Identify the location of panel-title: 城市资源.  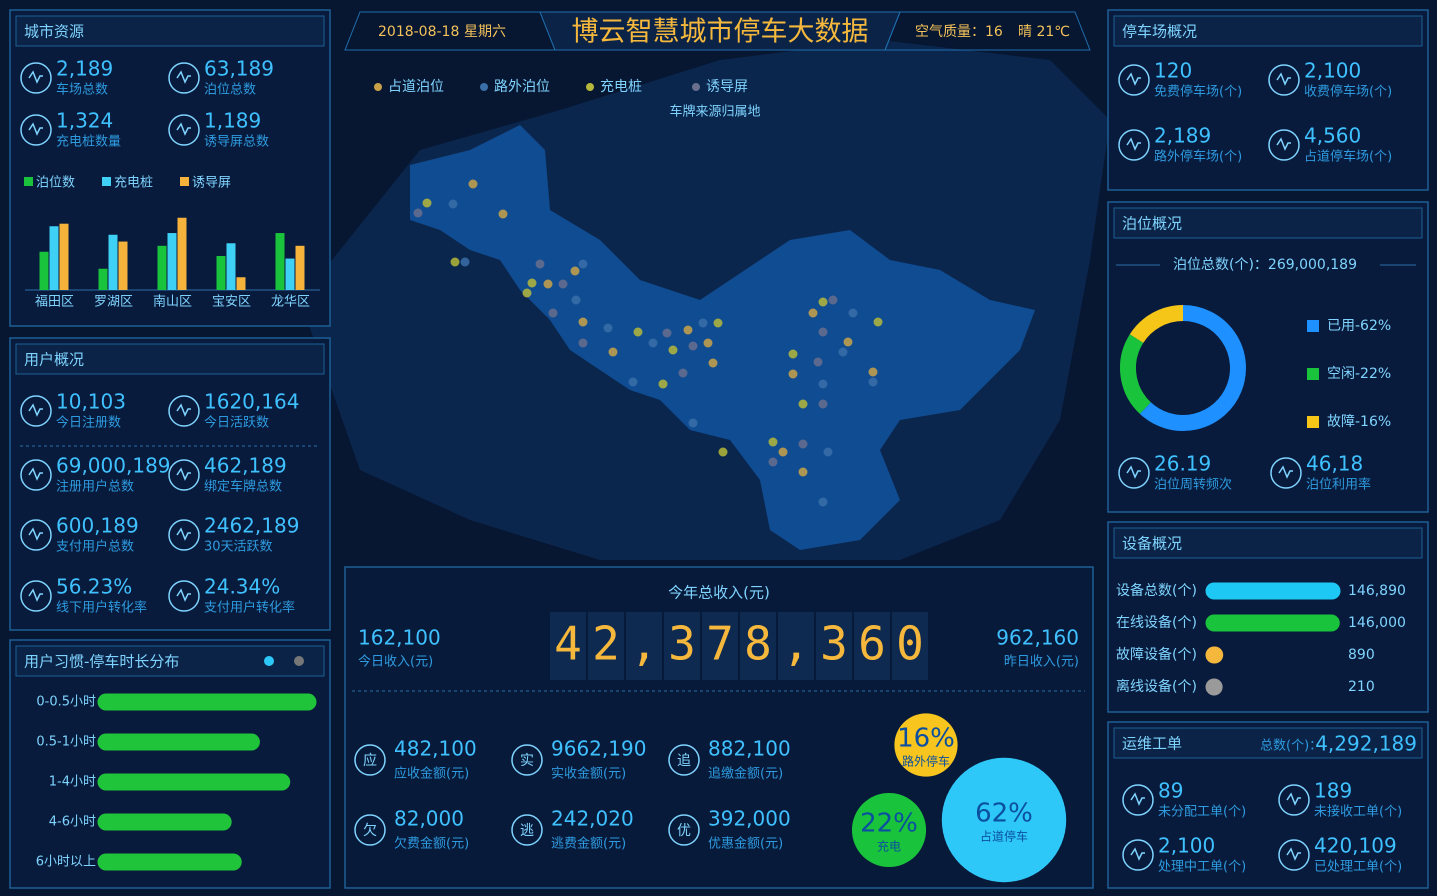
(54, 32).